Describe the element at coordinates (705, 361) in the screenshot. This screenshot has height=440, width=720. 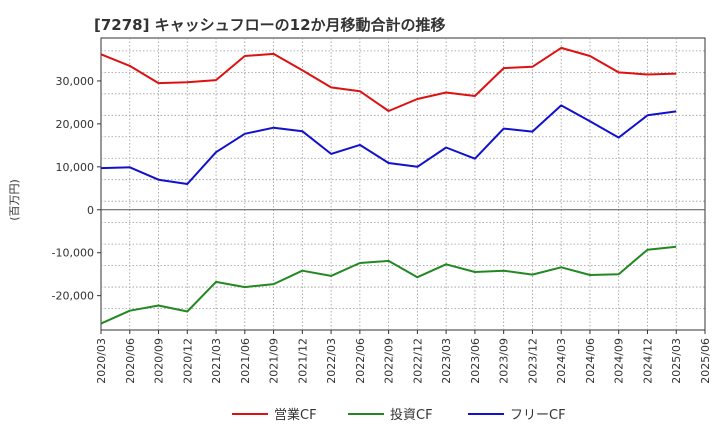
I see `x-tick-label: 2025/06` at that location.